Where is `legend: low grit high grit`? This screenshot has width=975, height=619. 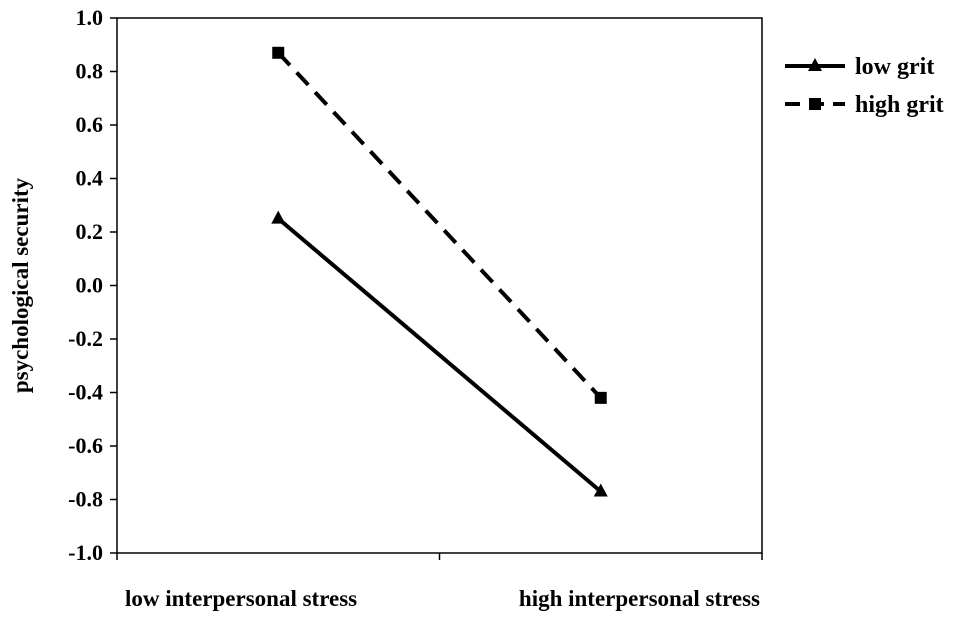
legend: low grit high grit is located at coordinates (864, 86).